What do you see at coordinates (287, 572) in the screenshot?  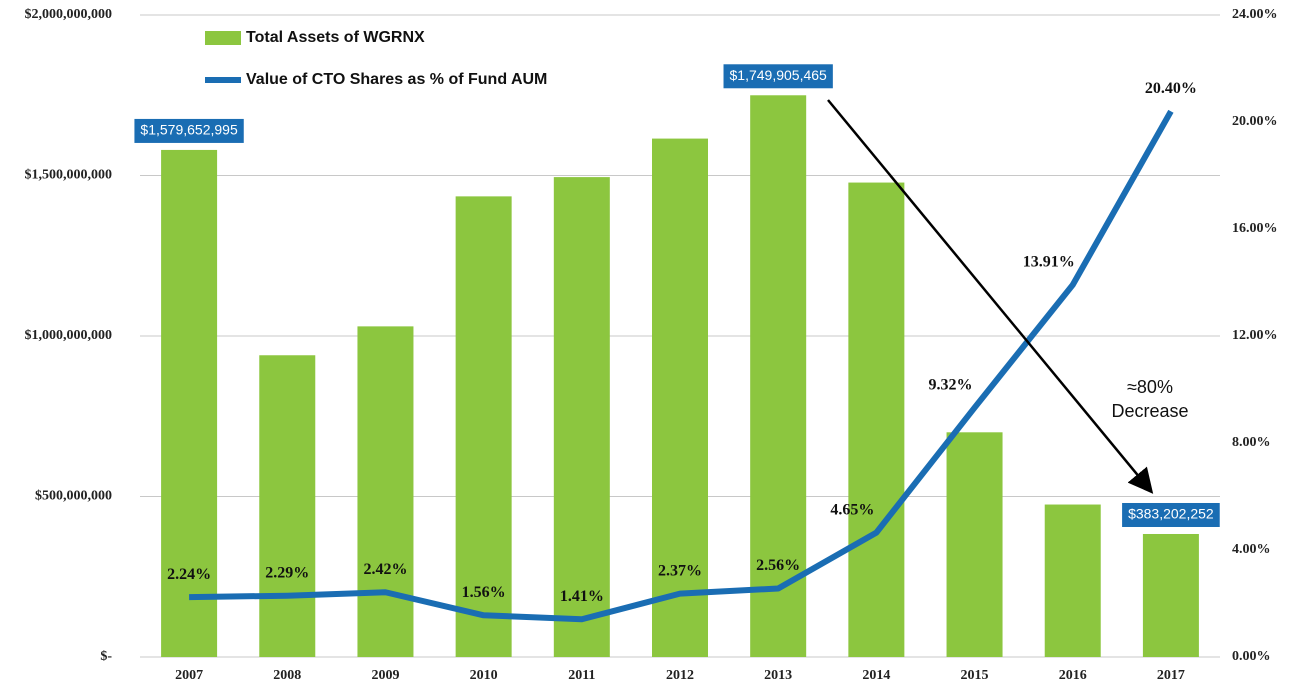 I see `data-label: 2.29%` at bounding box center [287, 572].